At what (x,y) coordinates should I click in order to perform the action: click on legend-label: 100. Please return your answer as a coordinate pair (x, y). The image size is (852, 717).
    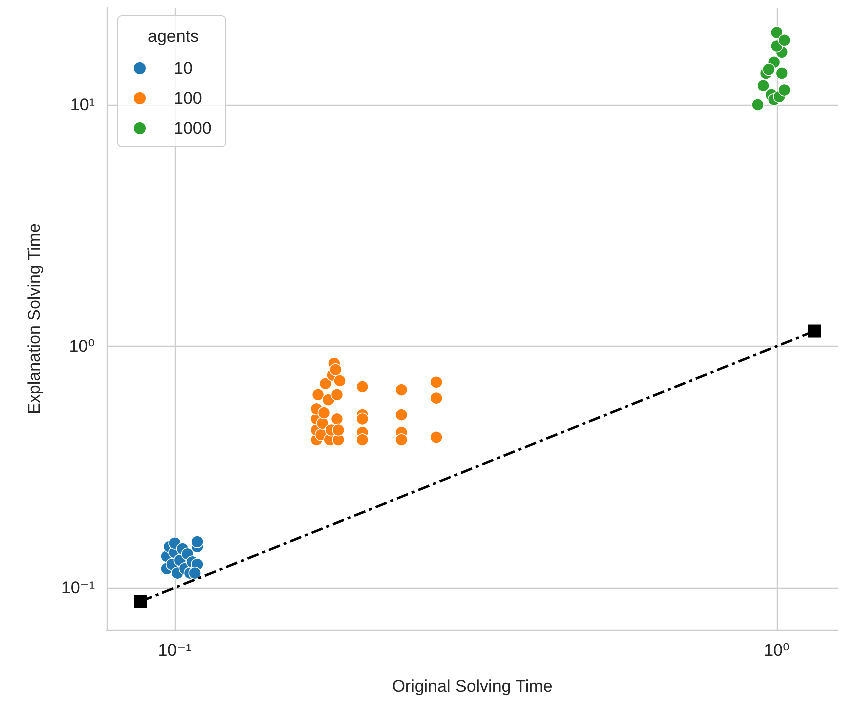
    Looking at the image, I should click on (188, 98).